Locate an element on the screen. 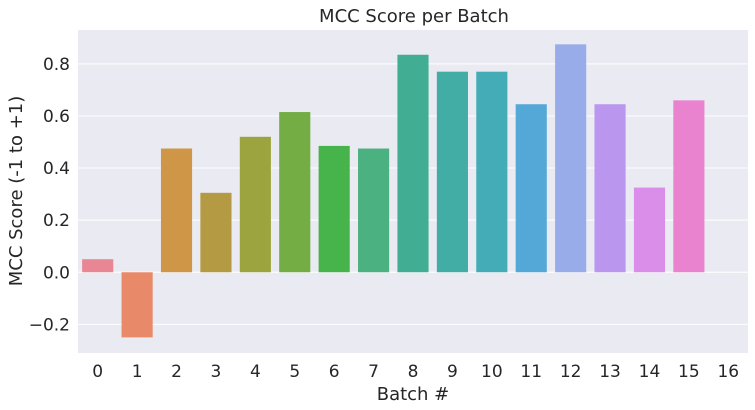 This screenshot has width=755, height=410. x-tick-labels: 0 1 2 3 4 5 6 7 8 9 10 11 12 13 14 15 16 is located at coordinates (415, 372).